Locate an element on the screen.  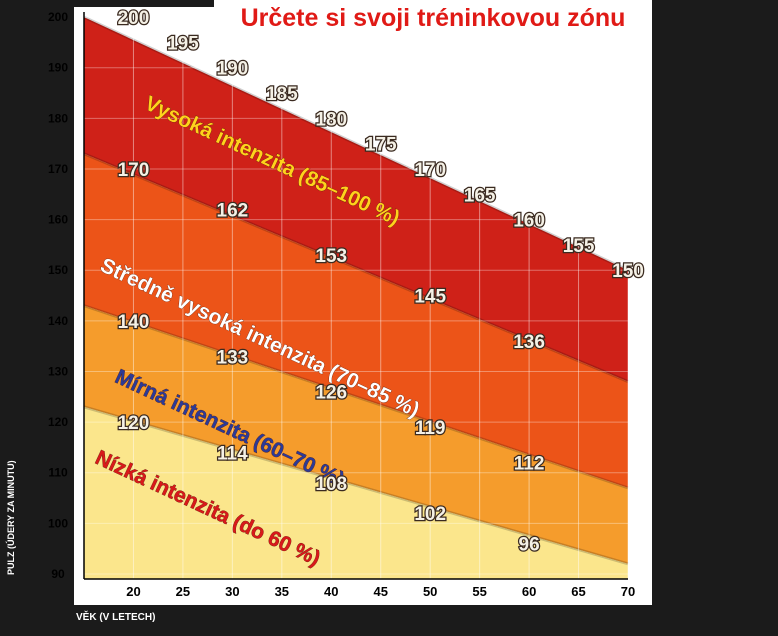
value-label: 145 is located at coordinates (430, 297).